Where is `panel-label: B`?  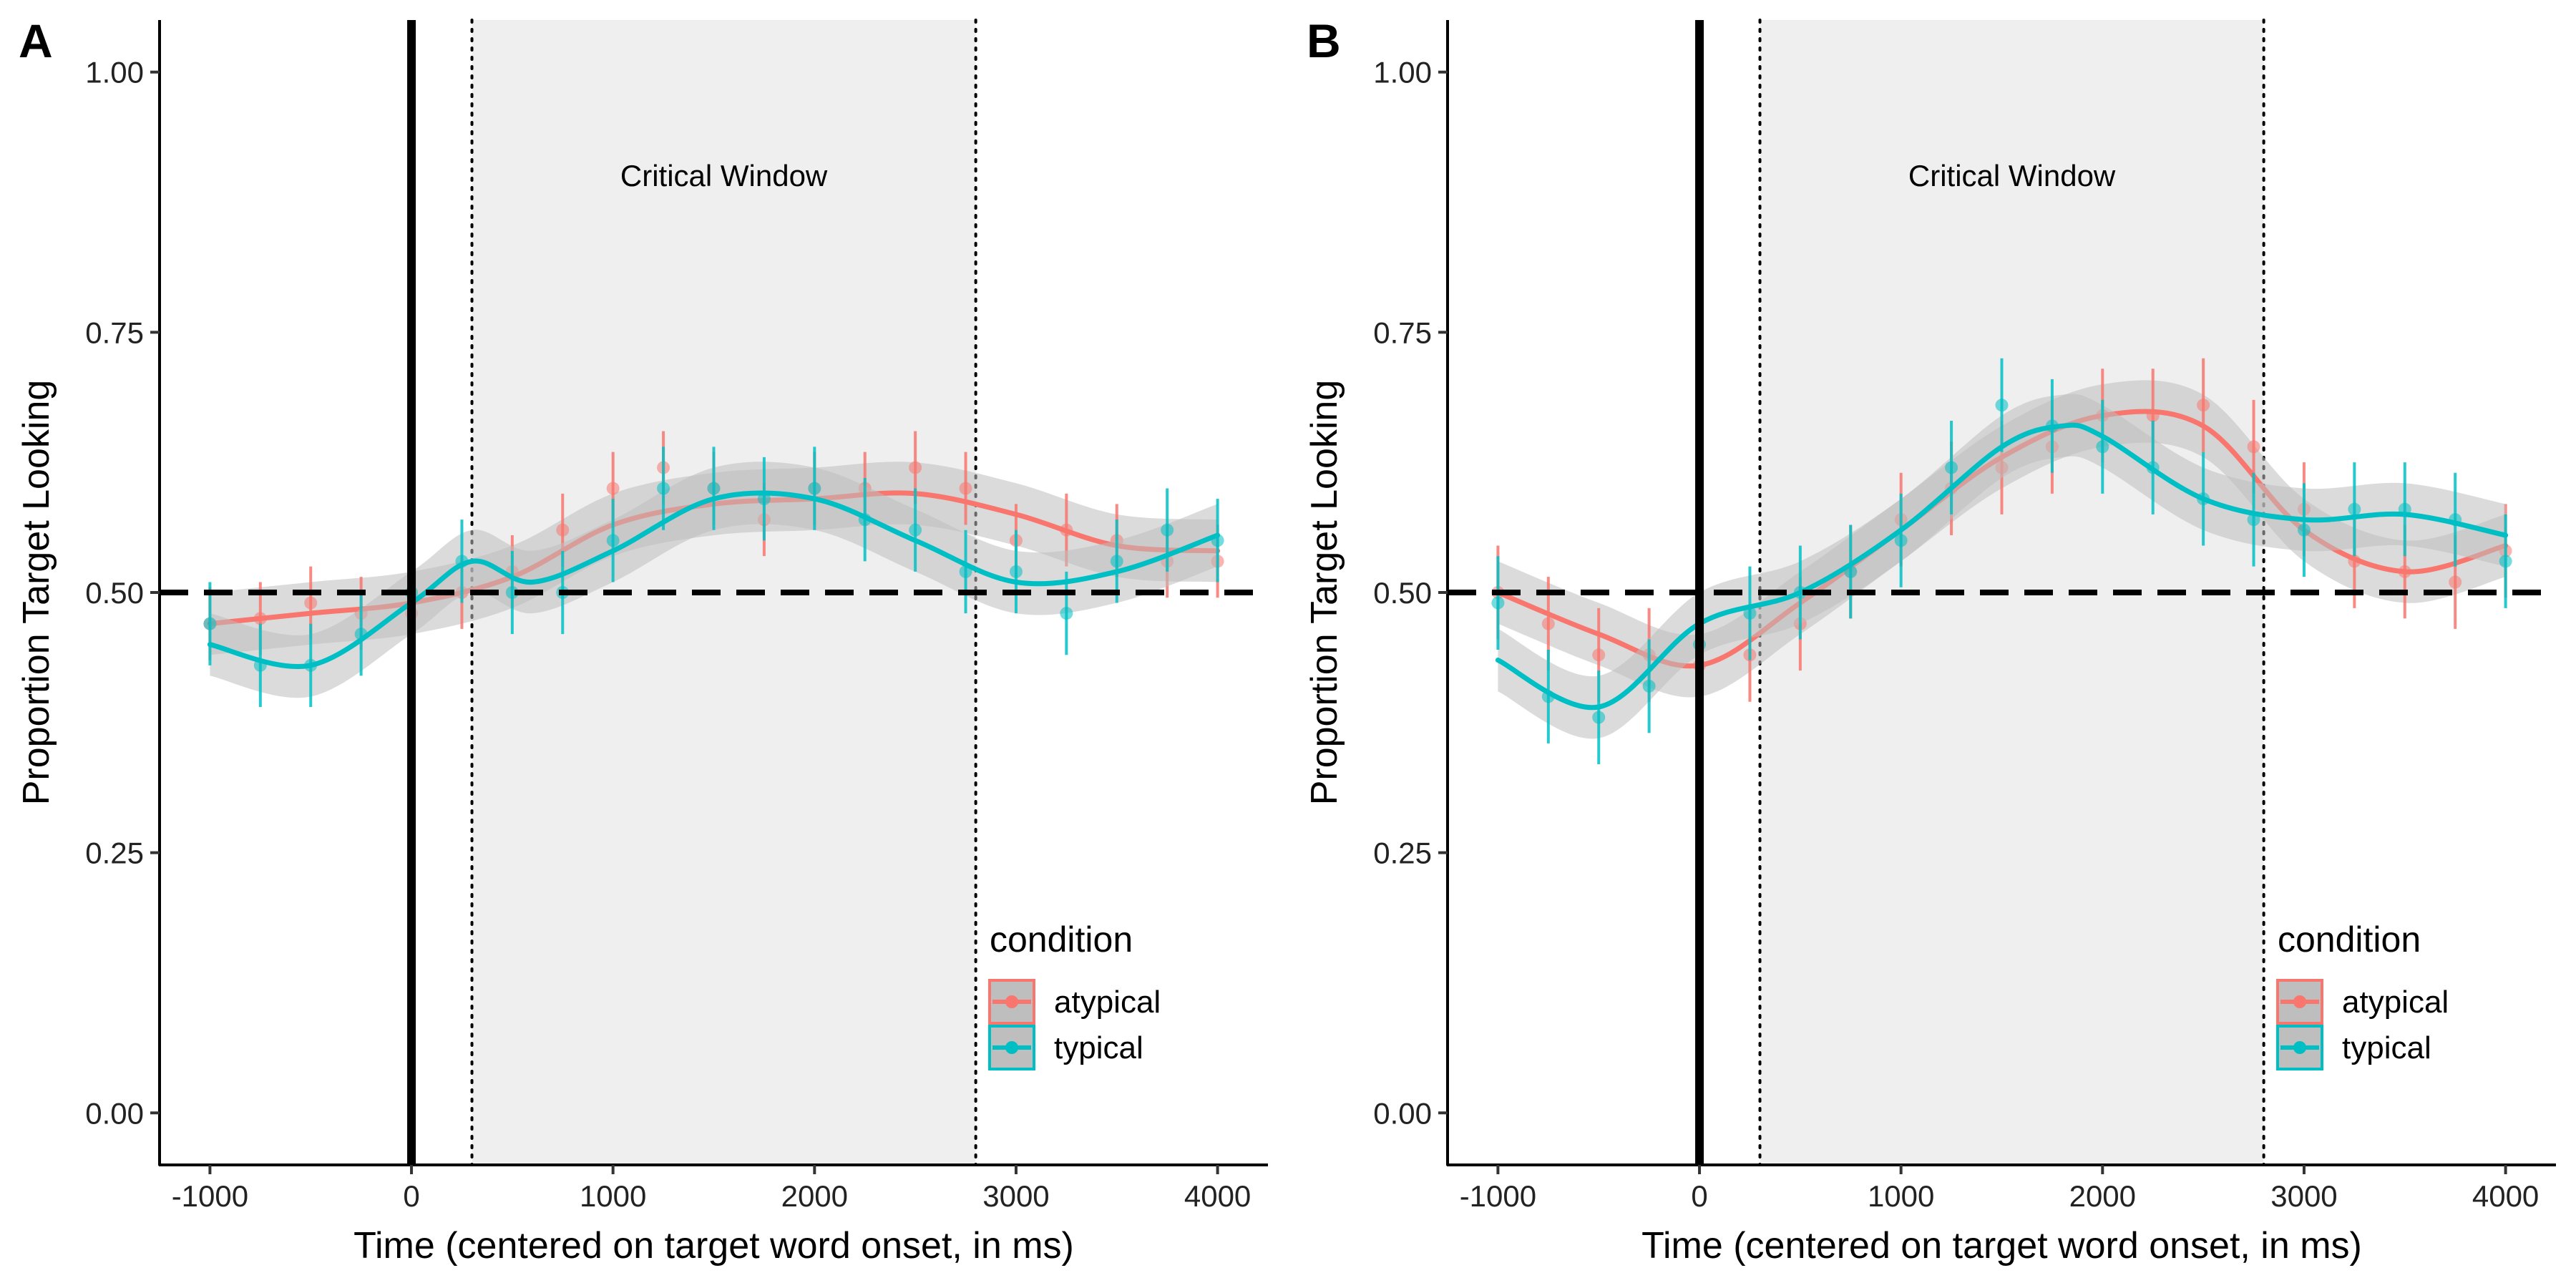
panel-label: B is located at coordinates (1324, 40).